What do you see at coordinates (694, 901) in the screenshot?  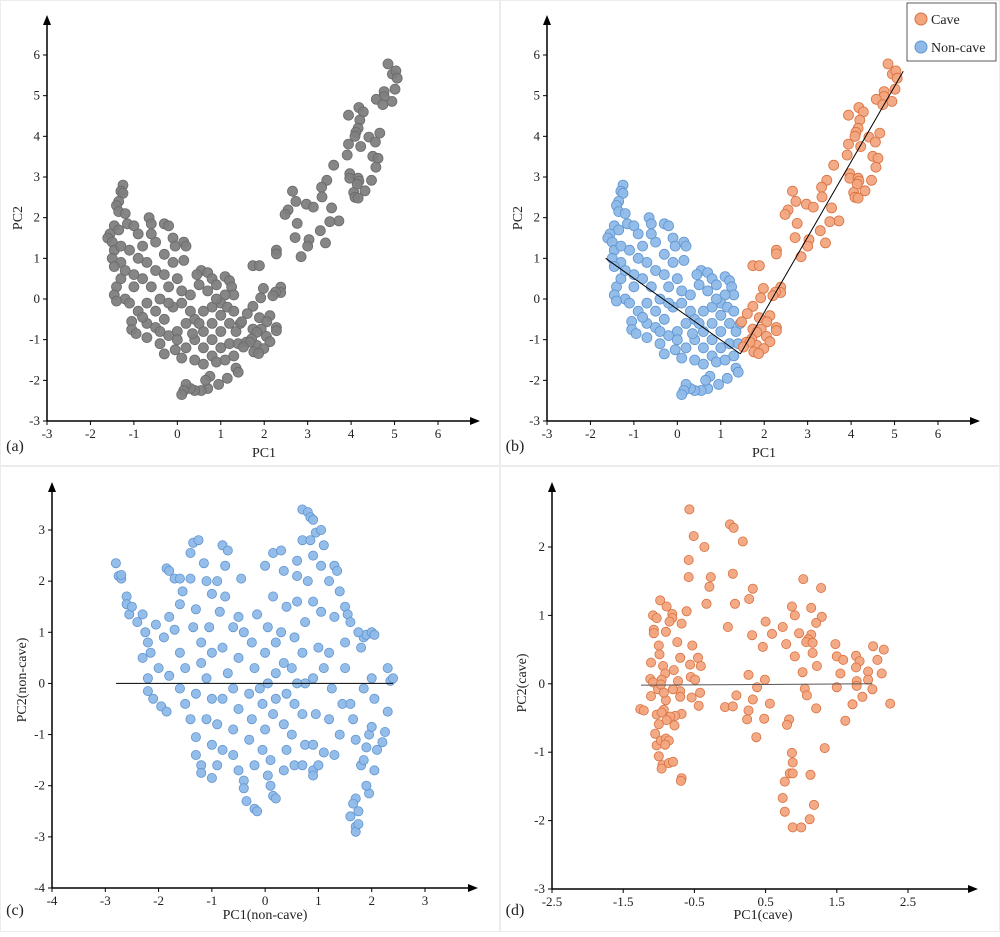 I see `x-tick-label: -0.5` at bounding box center [694, 901].